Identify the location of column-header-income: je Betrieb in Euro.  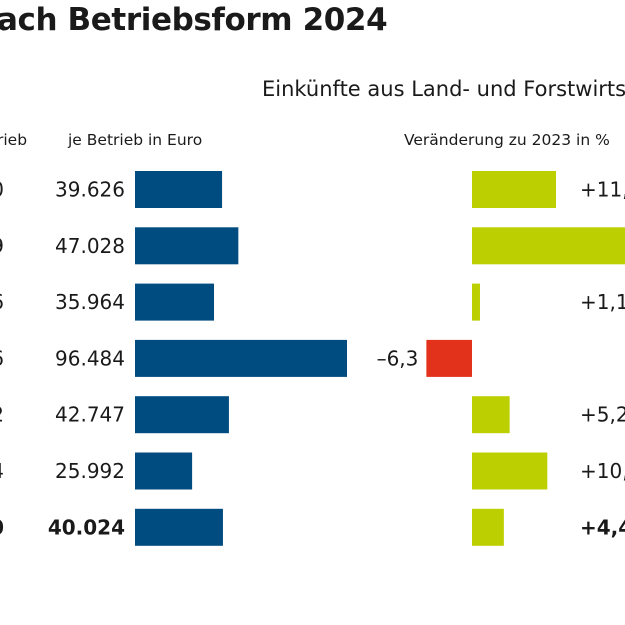
(135, 140).